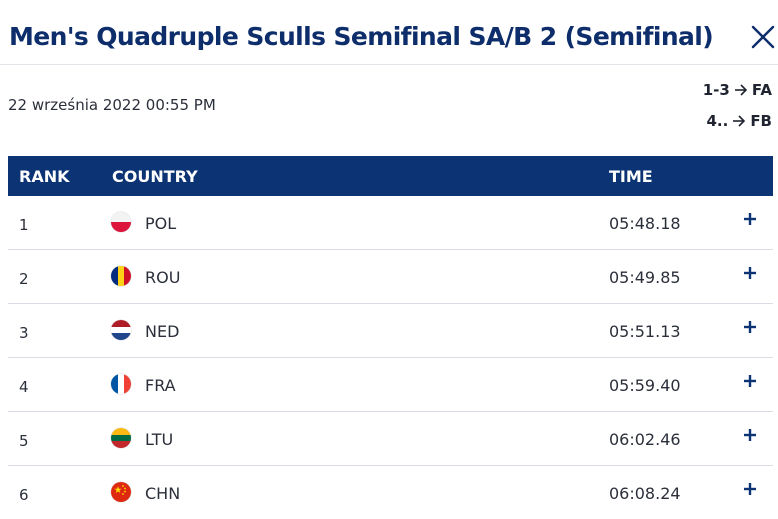 Image resolution: width=778 pixels, height=519 pixels. What do you see at coordinates (24, 495) in the screenshot?
I see `rank-cell: 6` at bounding box center [24, 495].